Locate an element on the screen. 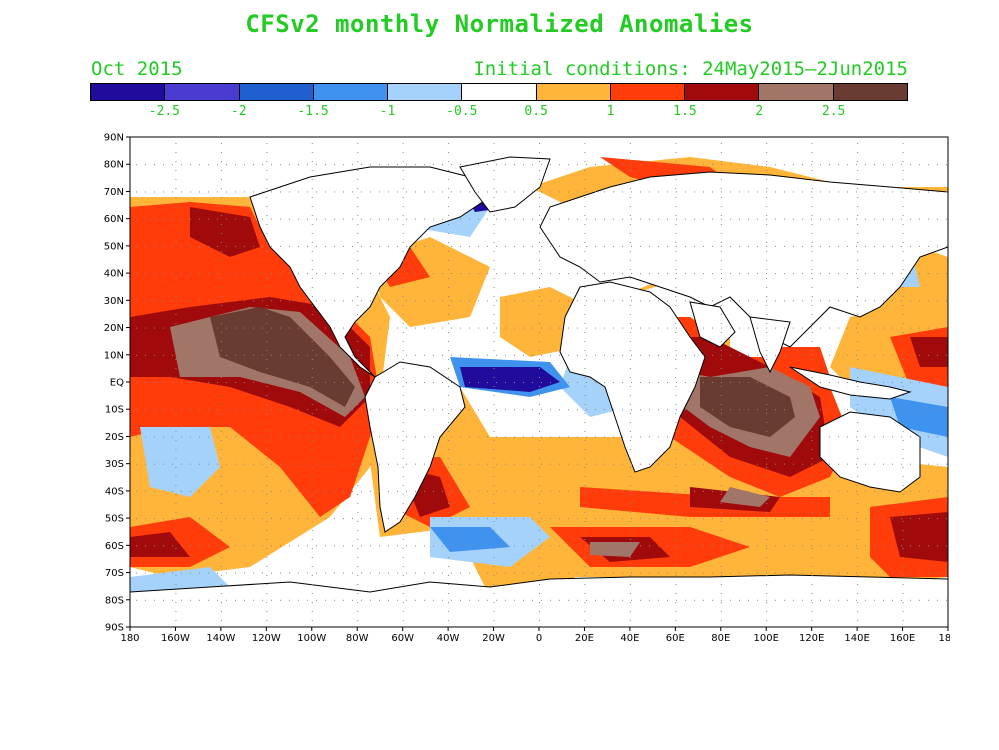 The width and height of the screenshot is (999, 750). lat-label: 80N is located at coordinates (114, 165).